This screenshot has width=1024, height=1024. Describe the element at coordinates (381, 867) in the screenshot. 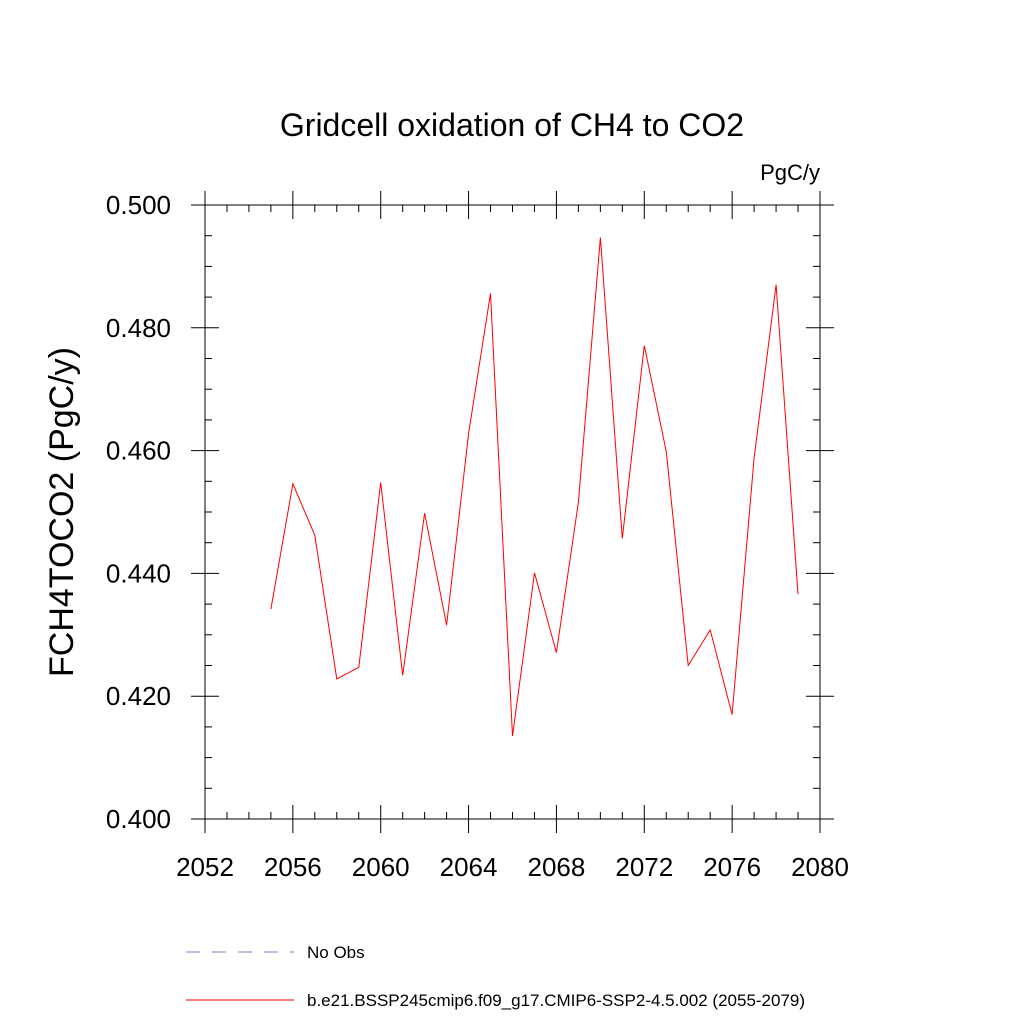

I see `x-tick-label: 2060` at that location.